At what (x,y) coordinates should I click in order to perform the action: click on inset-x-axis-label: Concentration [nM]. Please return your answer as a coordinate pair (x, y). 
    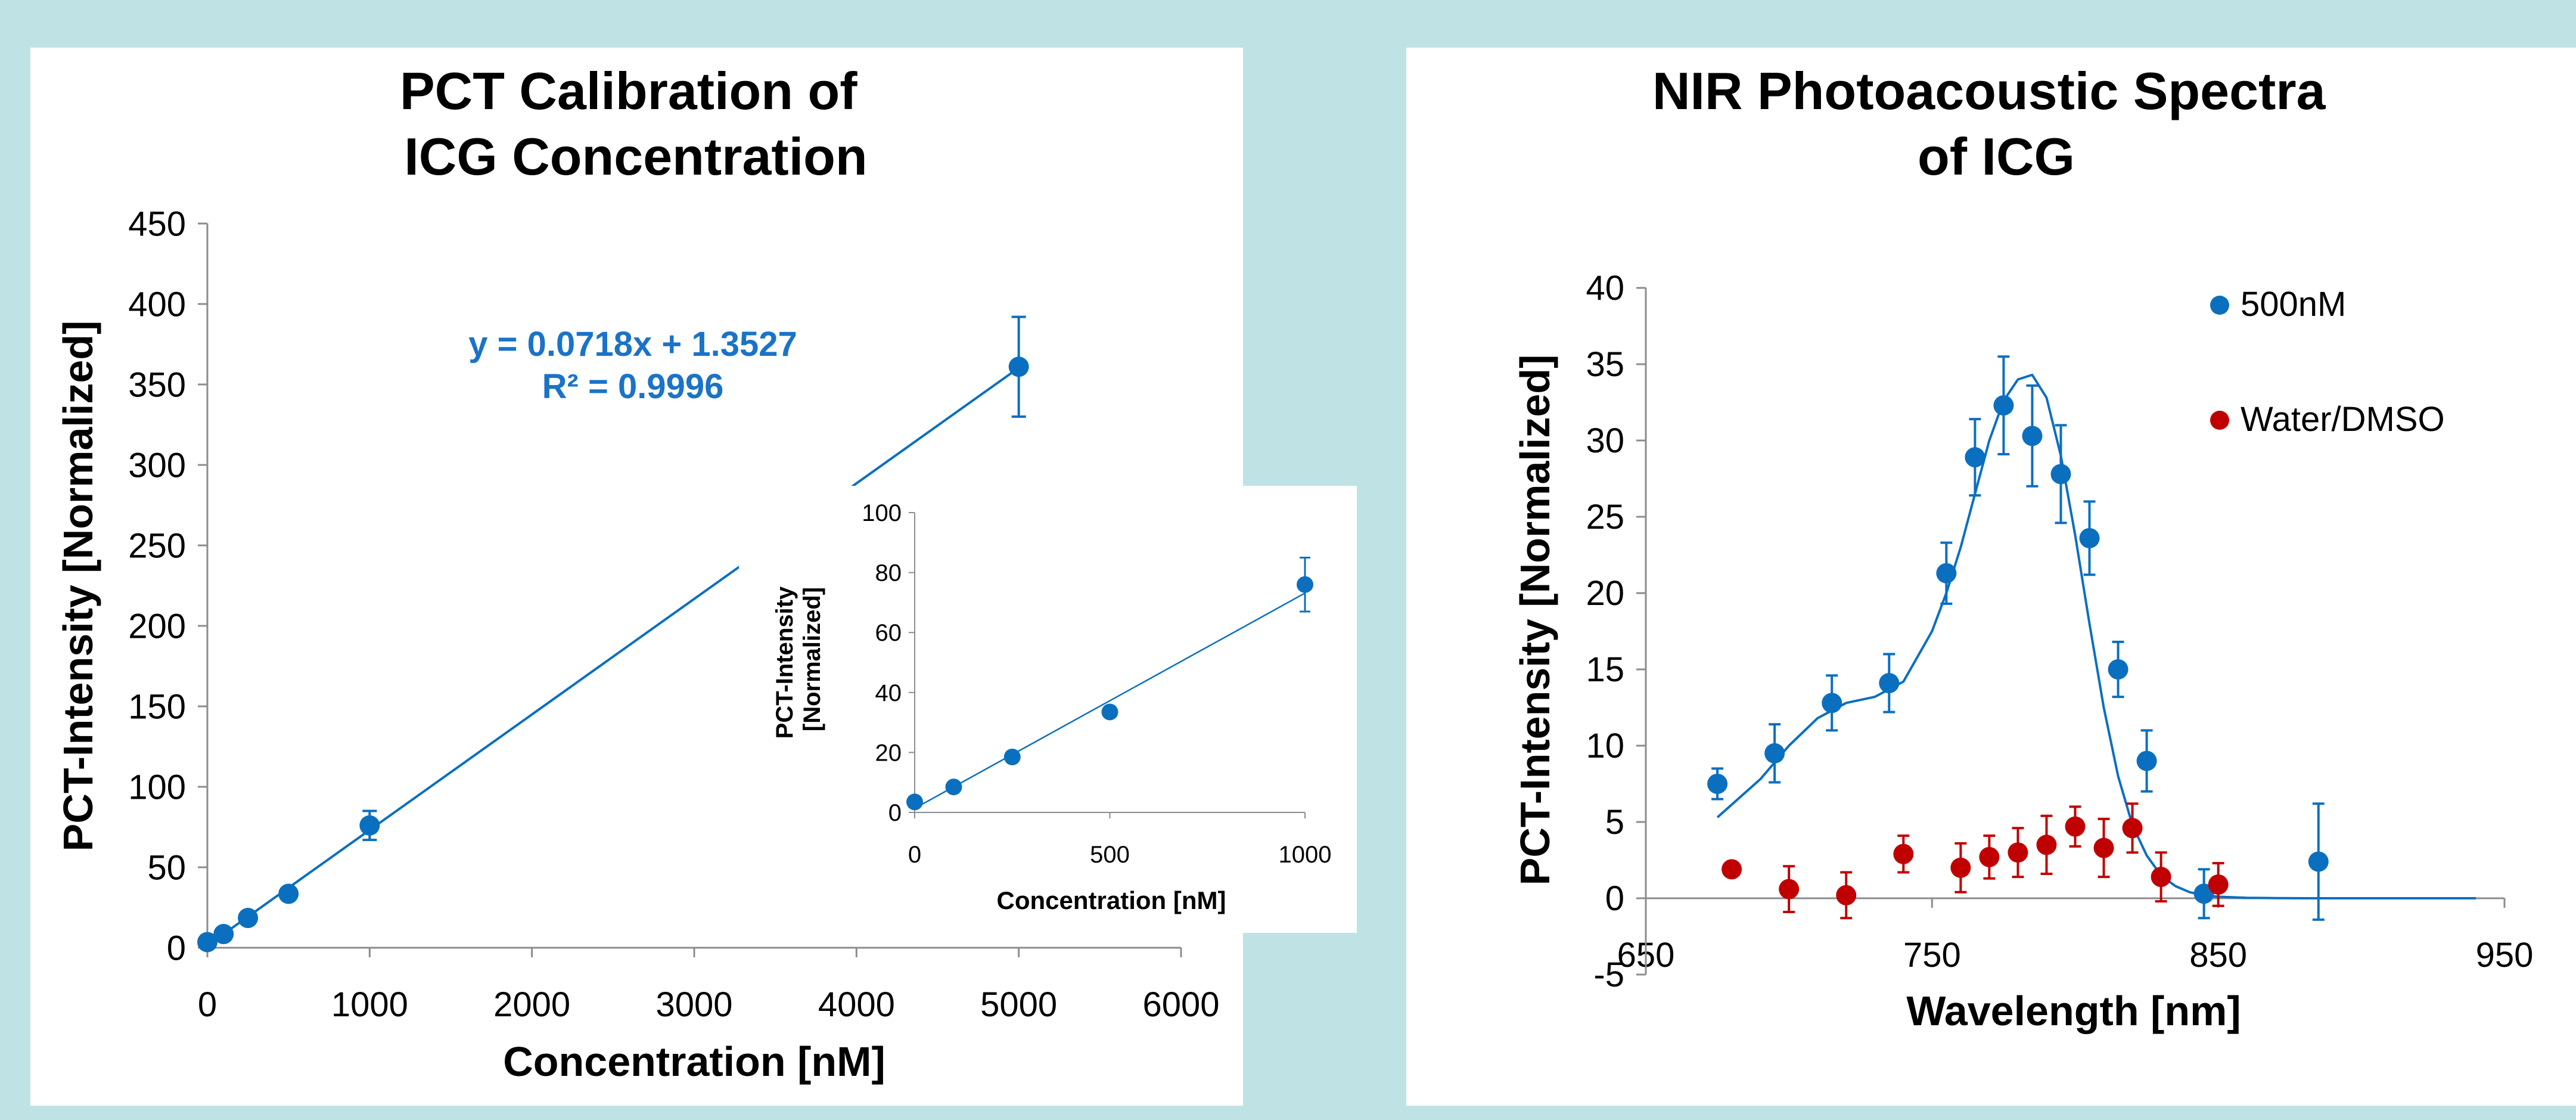
    Looking at the image, I should click on (1111, 900).